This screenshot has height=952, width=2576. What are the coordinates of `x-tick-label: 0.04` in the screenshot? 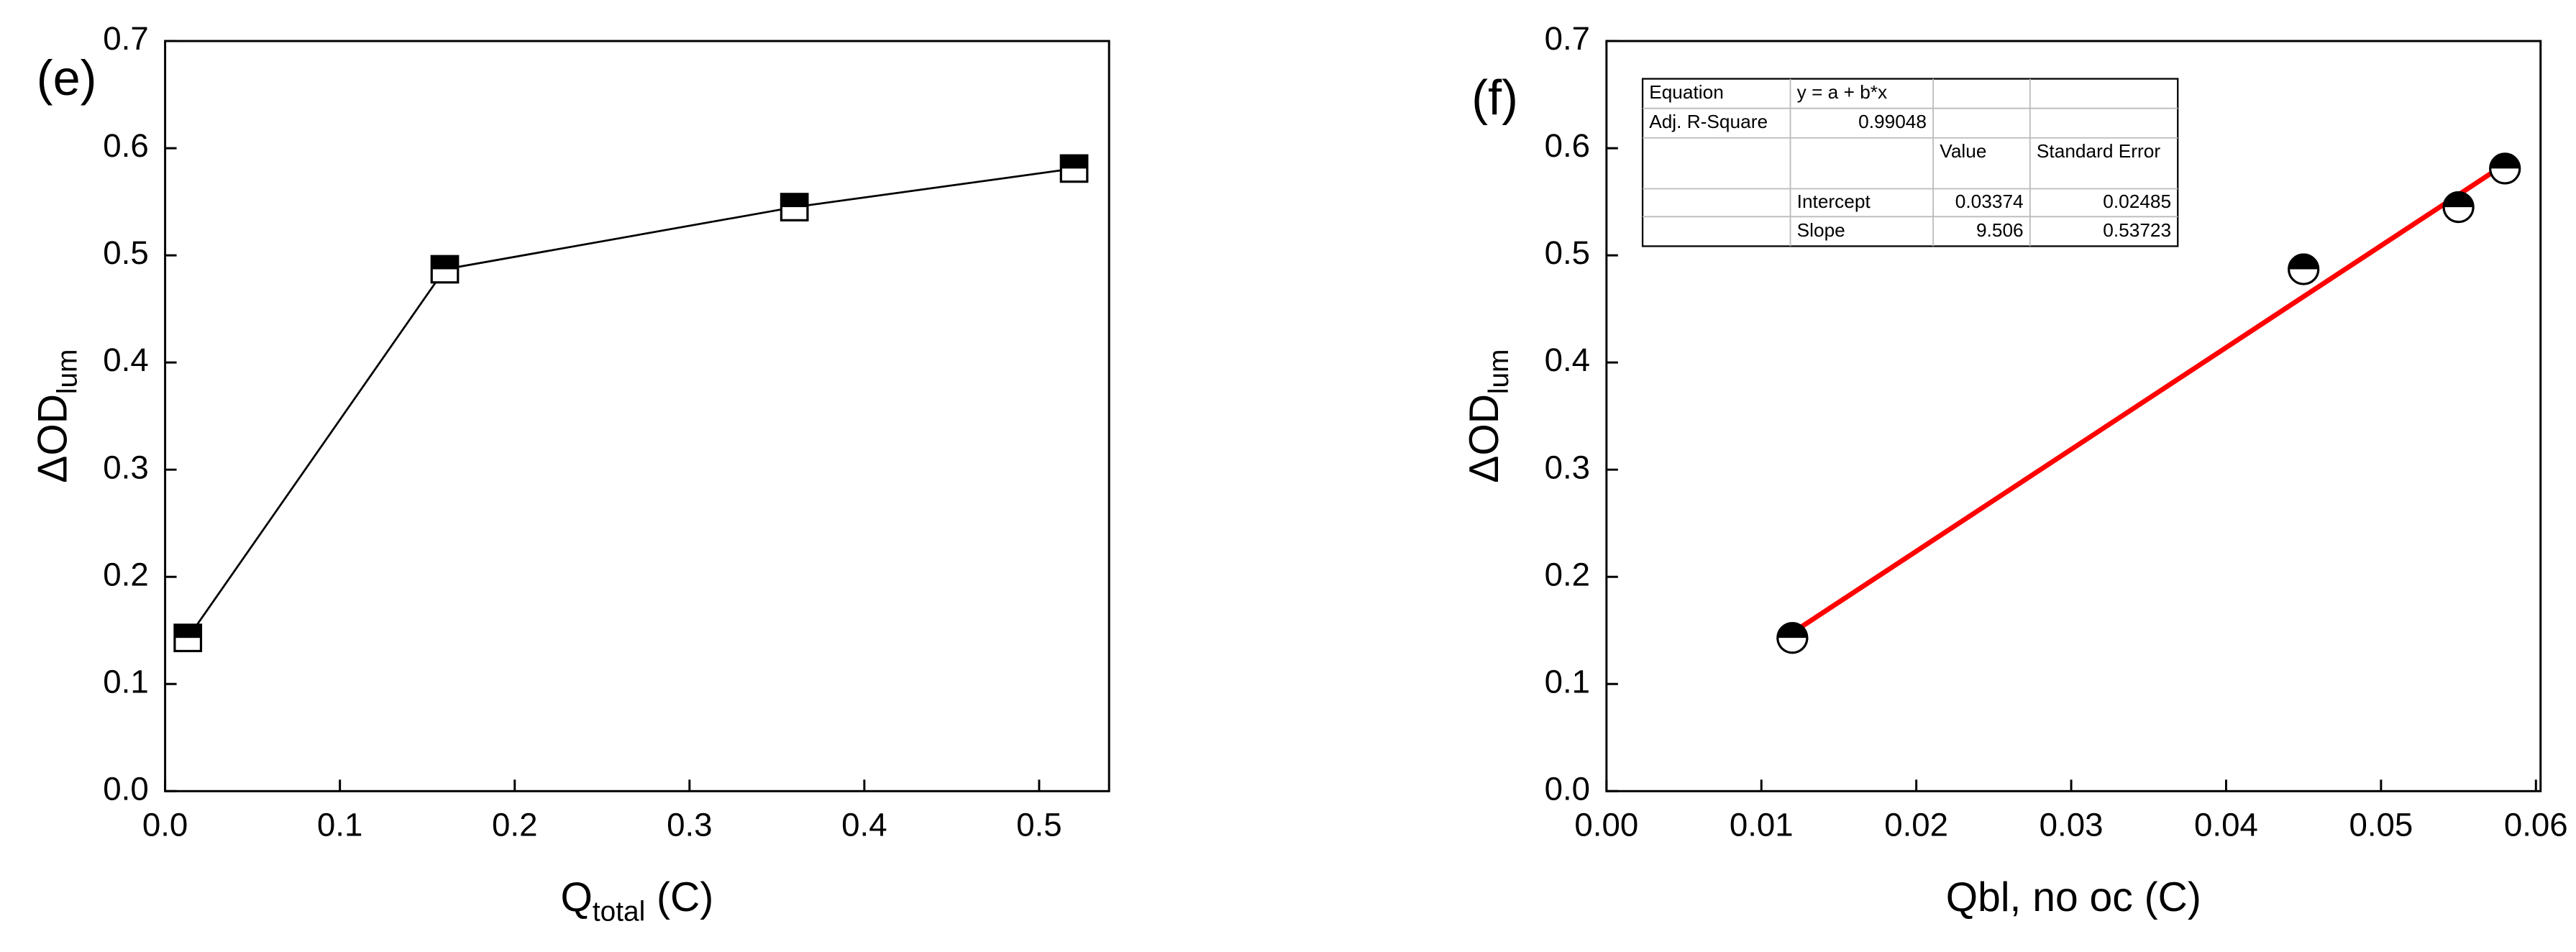 It's located at (2226, 825).